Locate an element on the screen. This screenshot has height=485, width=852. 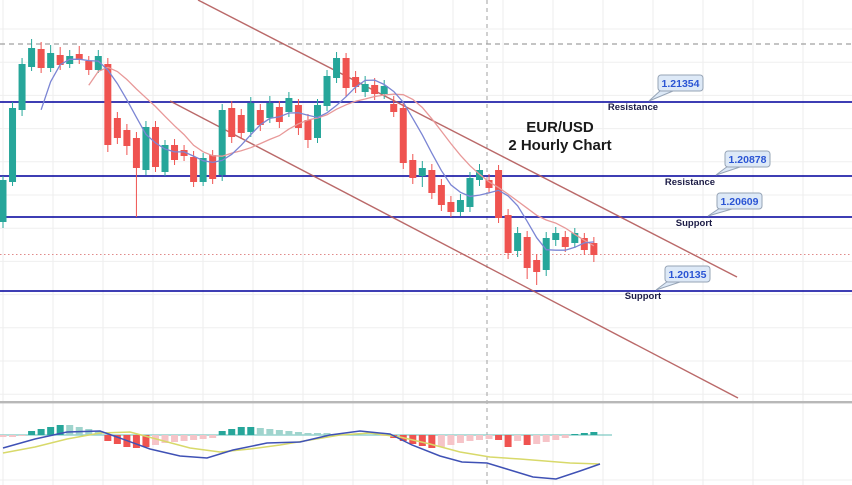
callout-price-text: 1.20878 is located at coordinates (748, 160).